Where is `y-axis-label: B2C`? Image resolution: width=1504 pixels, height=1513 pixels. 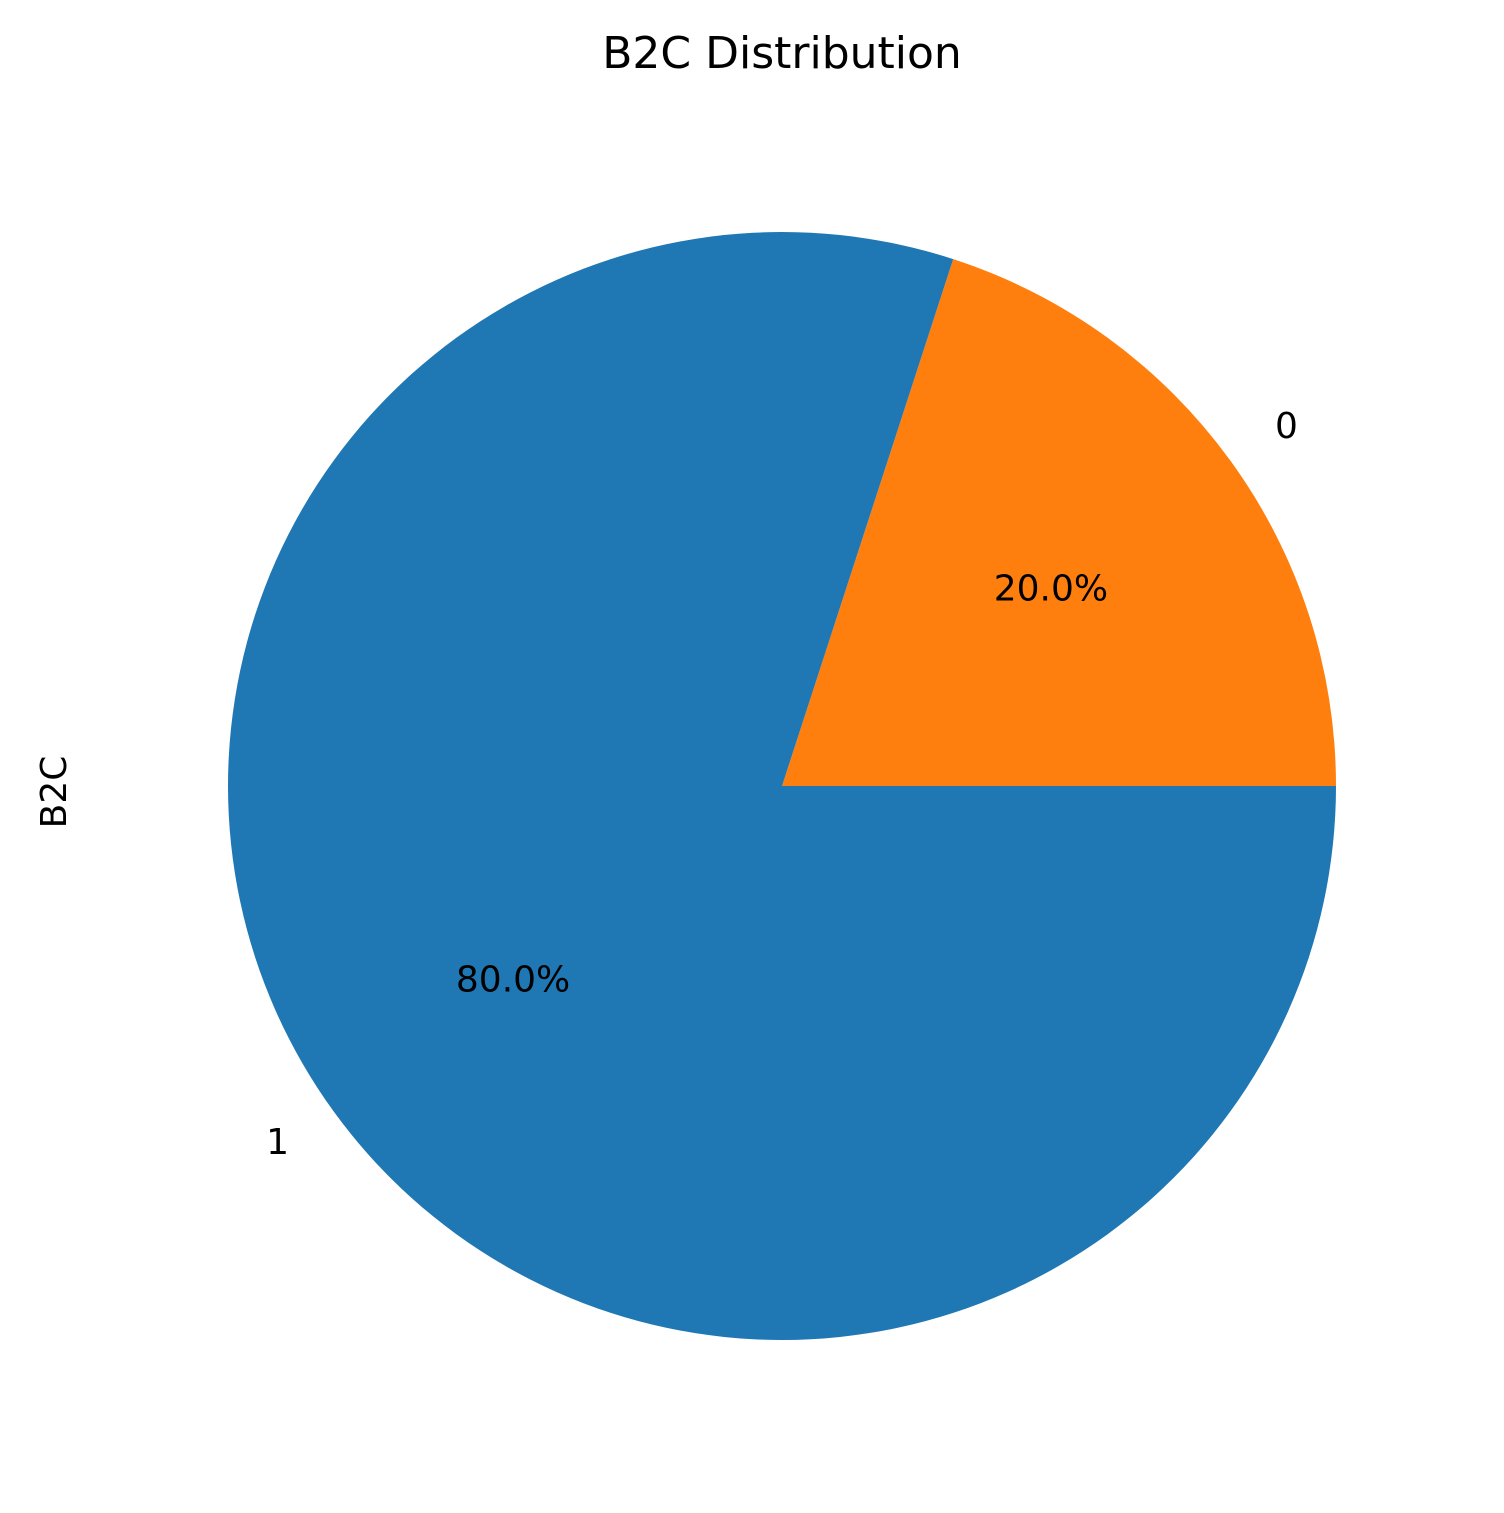 y-axis-label: B2C is located at coordinates (54, 792).